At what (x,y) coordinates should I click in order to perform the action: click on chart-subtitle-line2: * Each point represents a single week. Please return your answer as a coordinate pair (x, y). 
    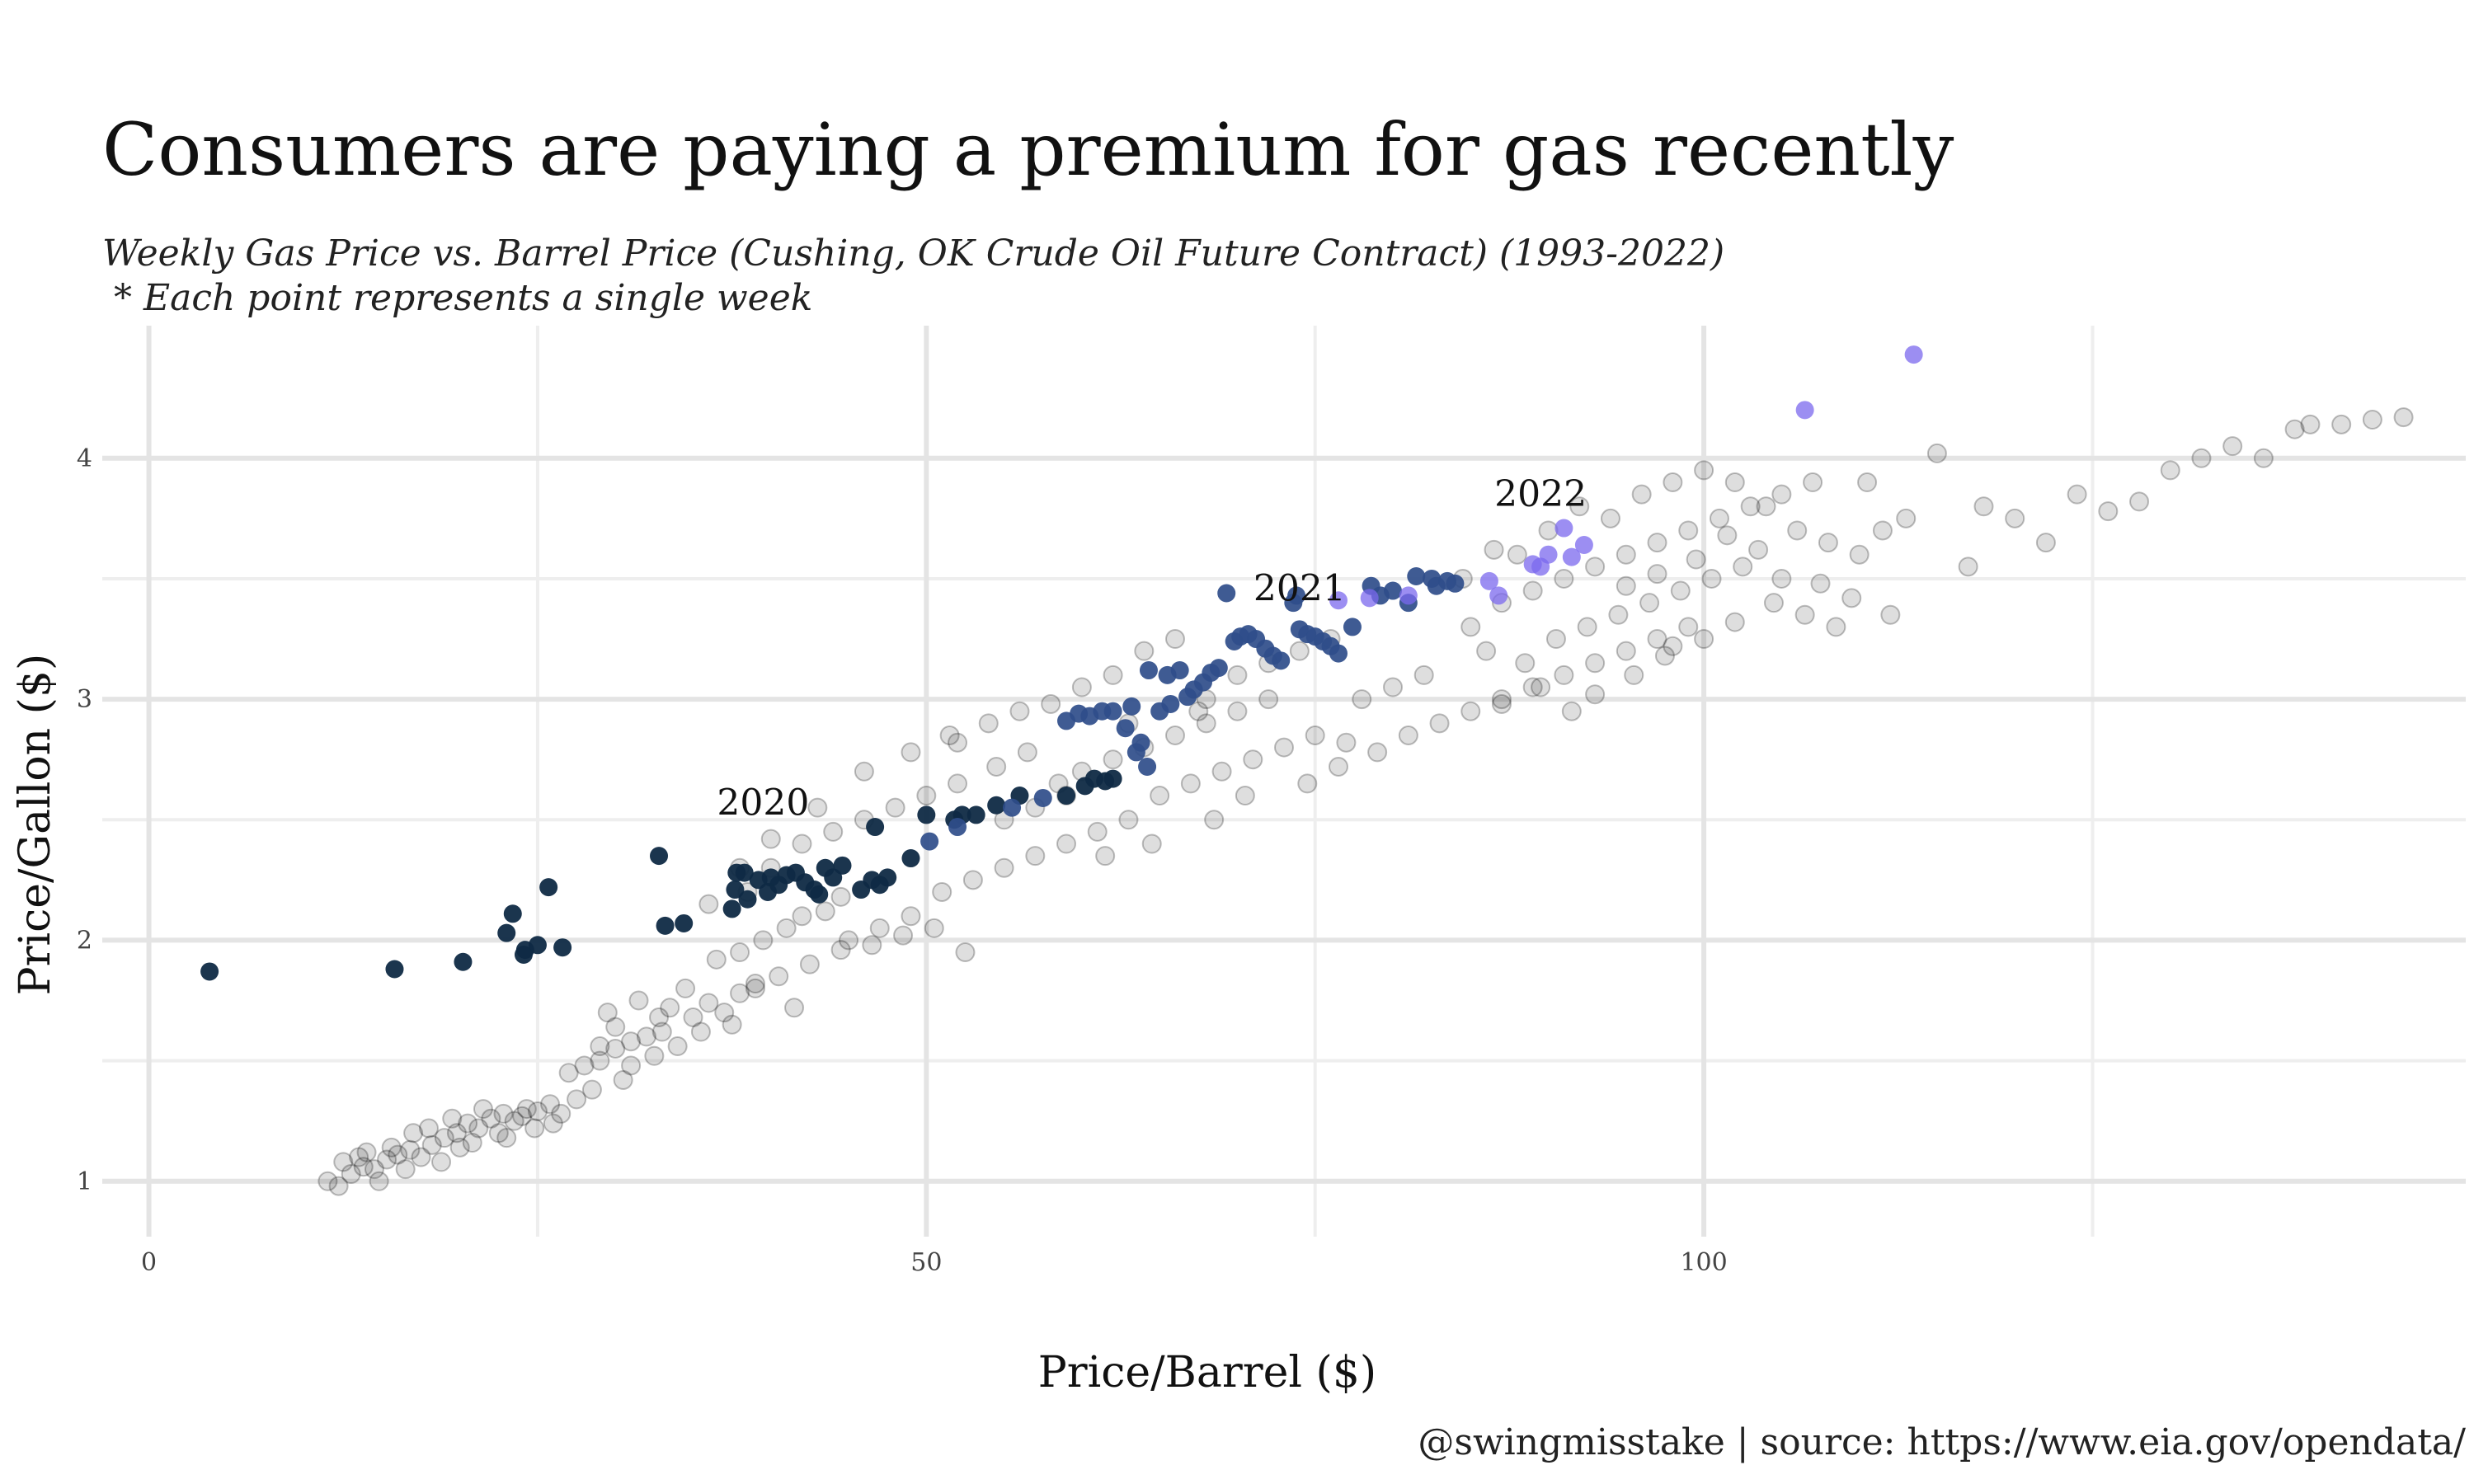
    Looking at the image, I should click on (457, 298).